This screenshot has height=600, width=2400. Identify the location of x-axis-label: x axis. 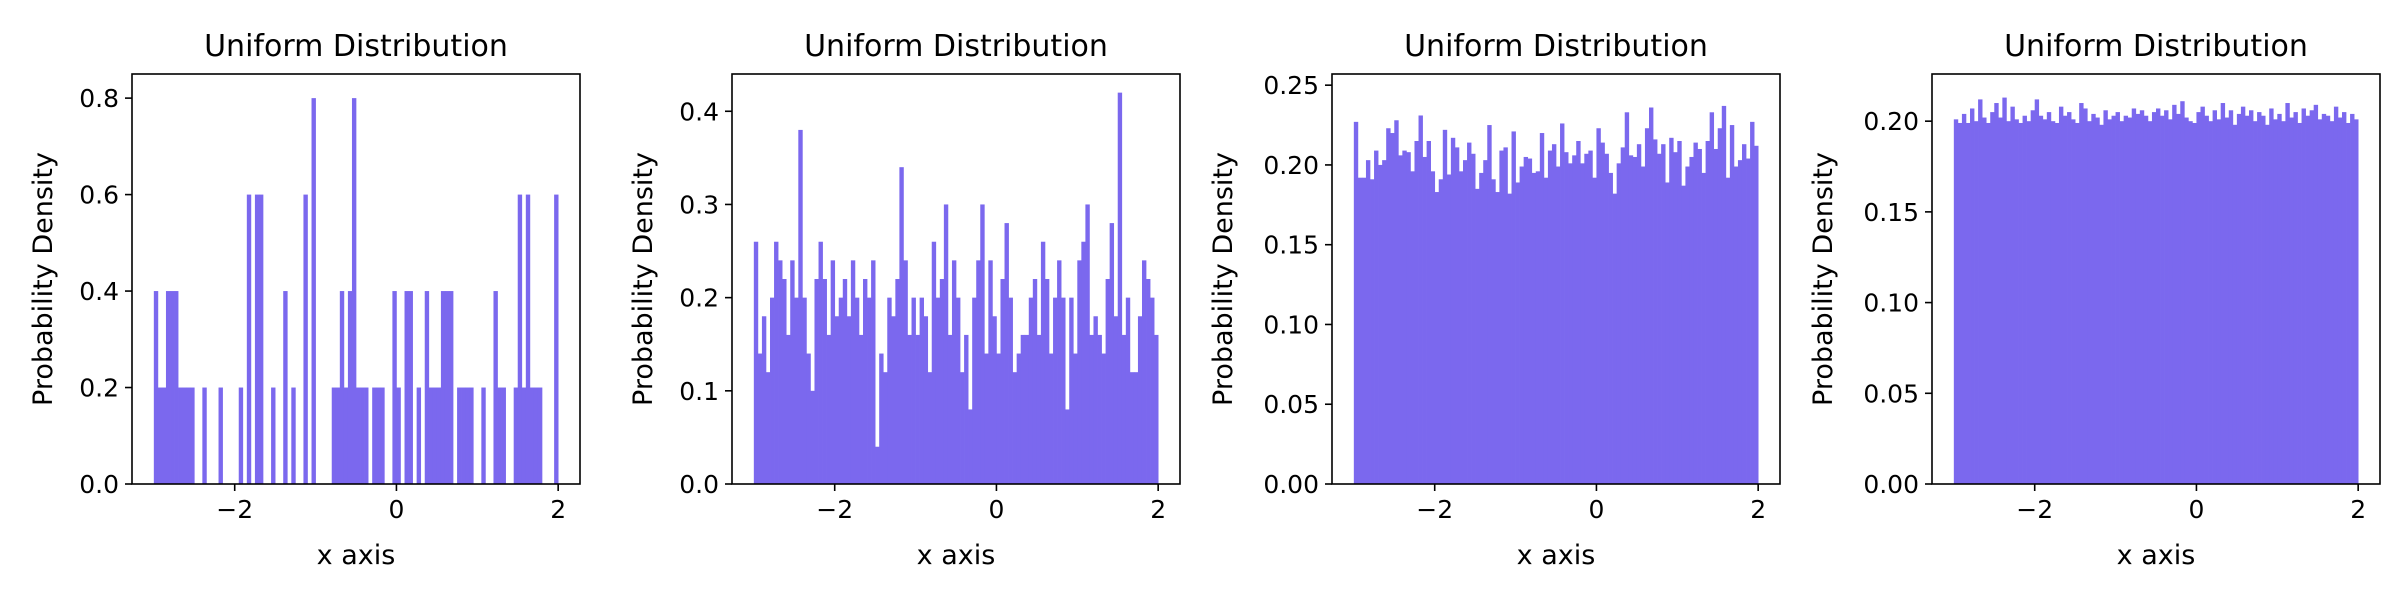
(356, 555).